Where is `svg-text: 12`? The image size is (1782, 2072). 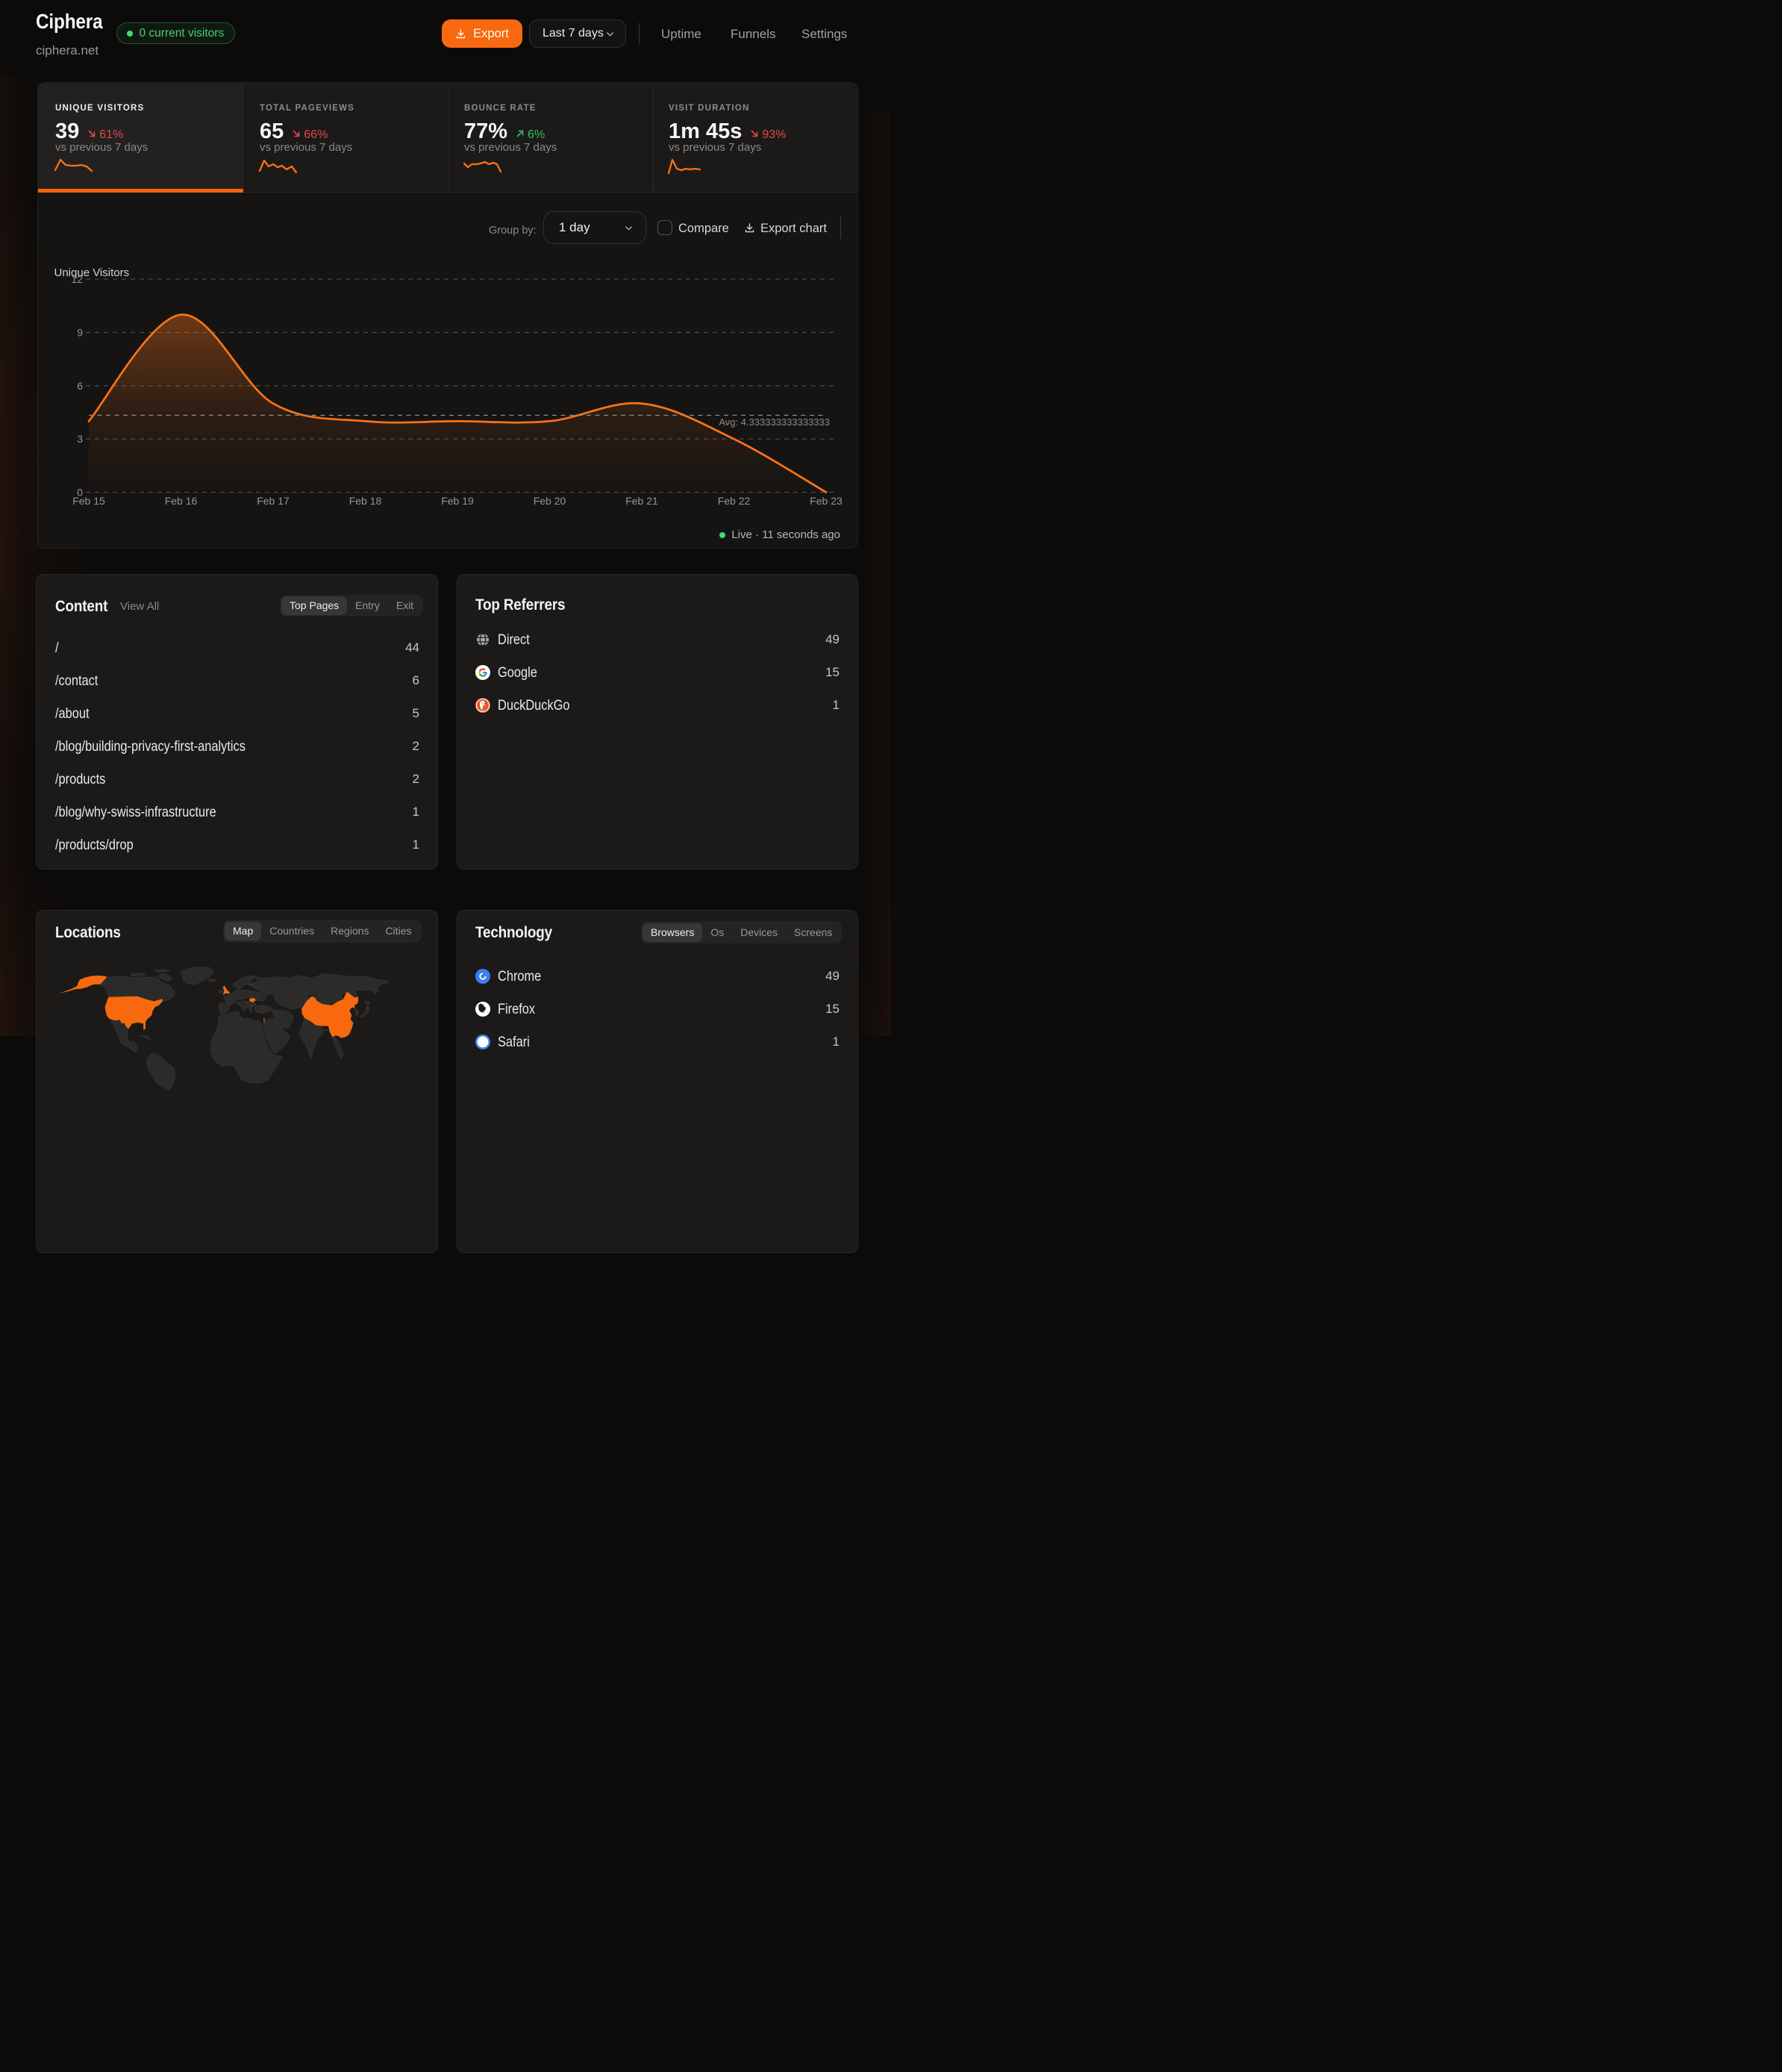 svg-text: 12 is located at coordinates (77, 279).